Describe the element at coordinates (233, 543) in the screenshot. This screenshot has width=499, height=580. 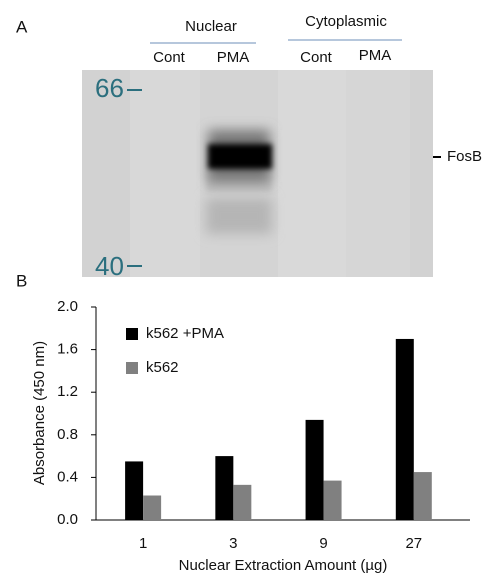
I see `x-tick-label: 3` at that location.